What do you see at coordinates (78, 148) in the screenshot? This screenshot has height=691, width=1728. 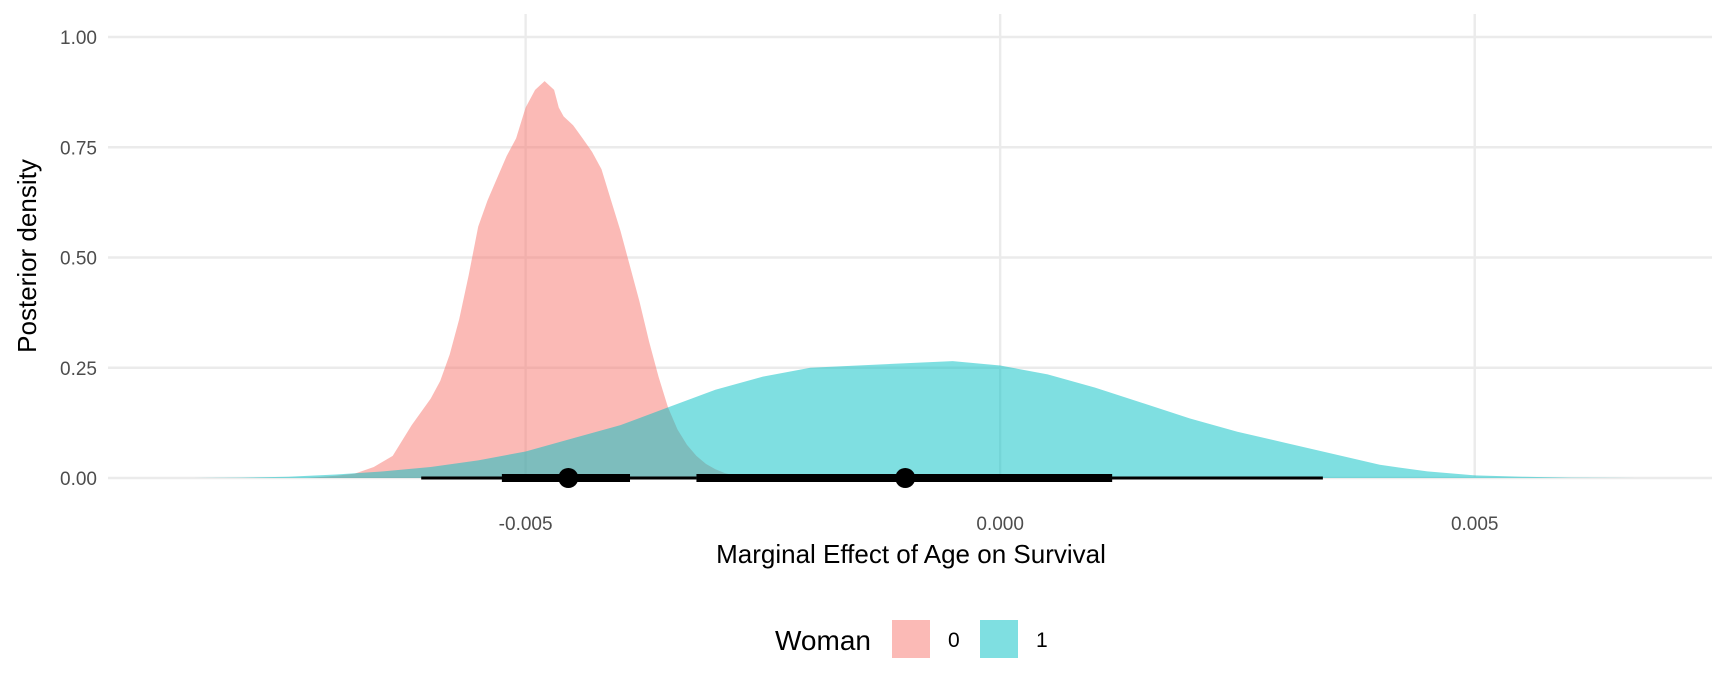 I see `y-tick-label-3: 0.75` at bounding box center [78, 148].